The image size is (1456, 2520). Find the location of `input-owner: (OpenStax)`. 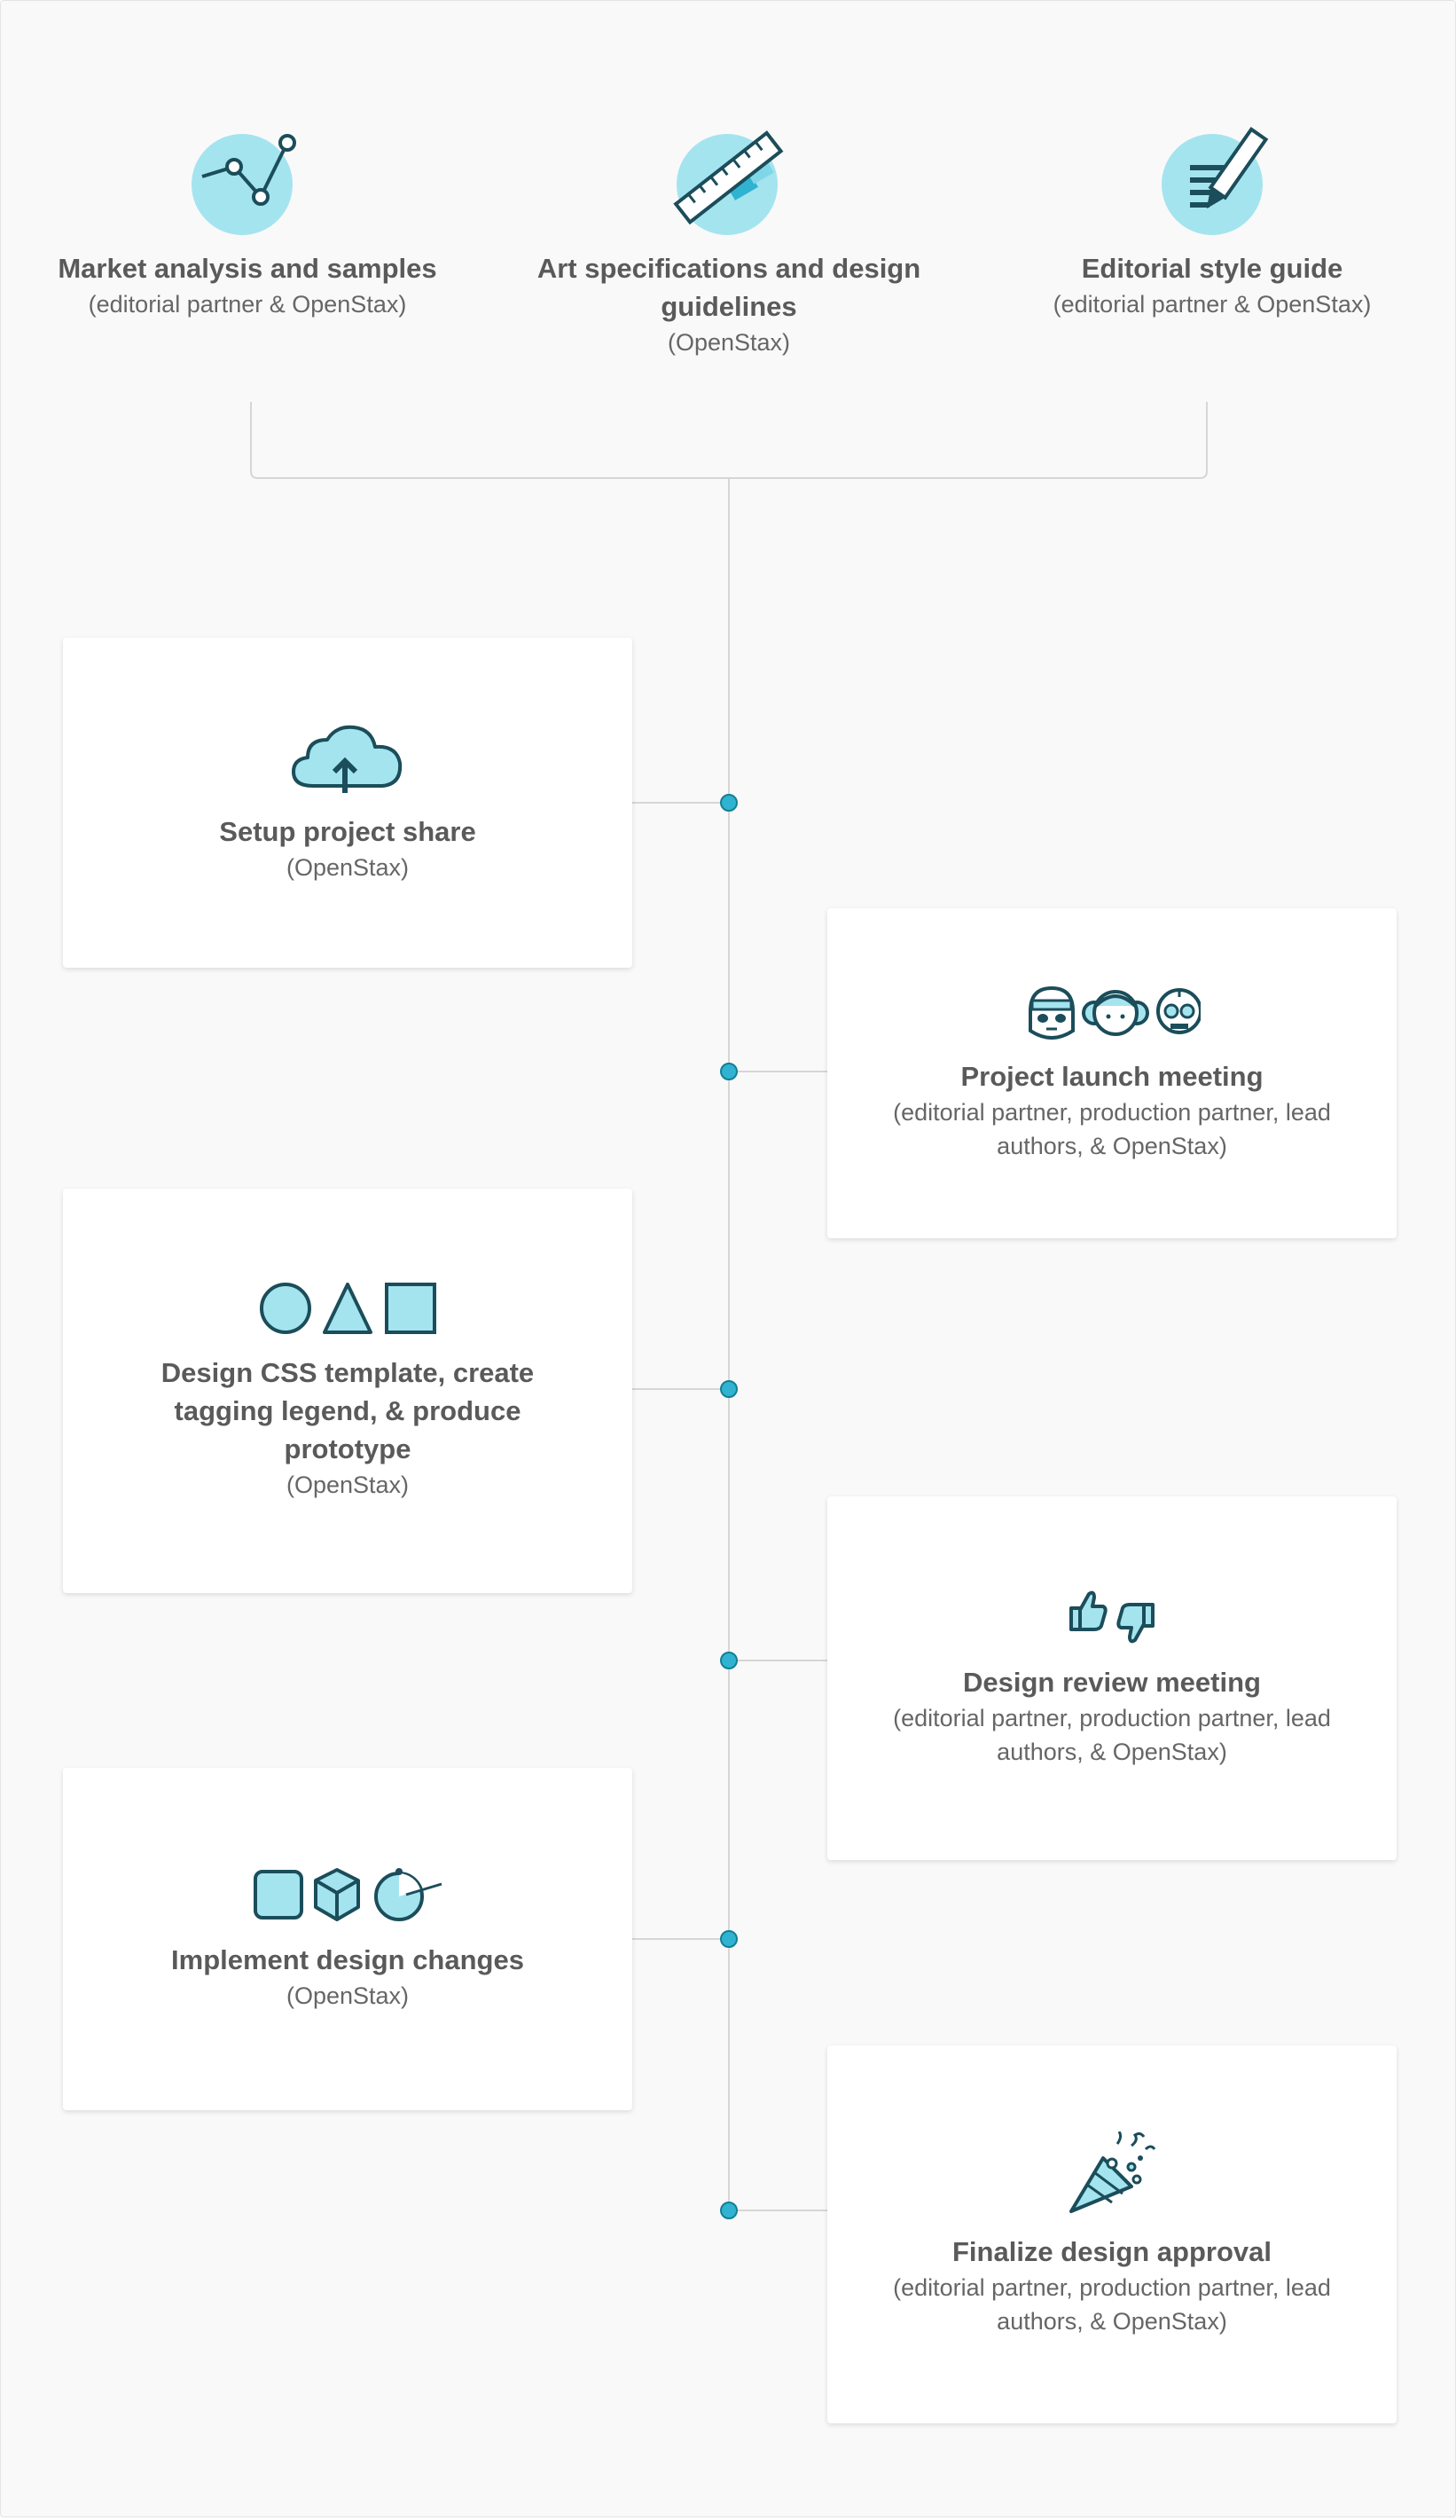

input-owner: (OpenStax) is located at coordinates (729, 342).